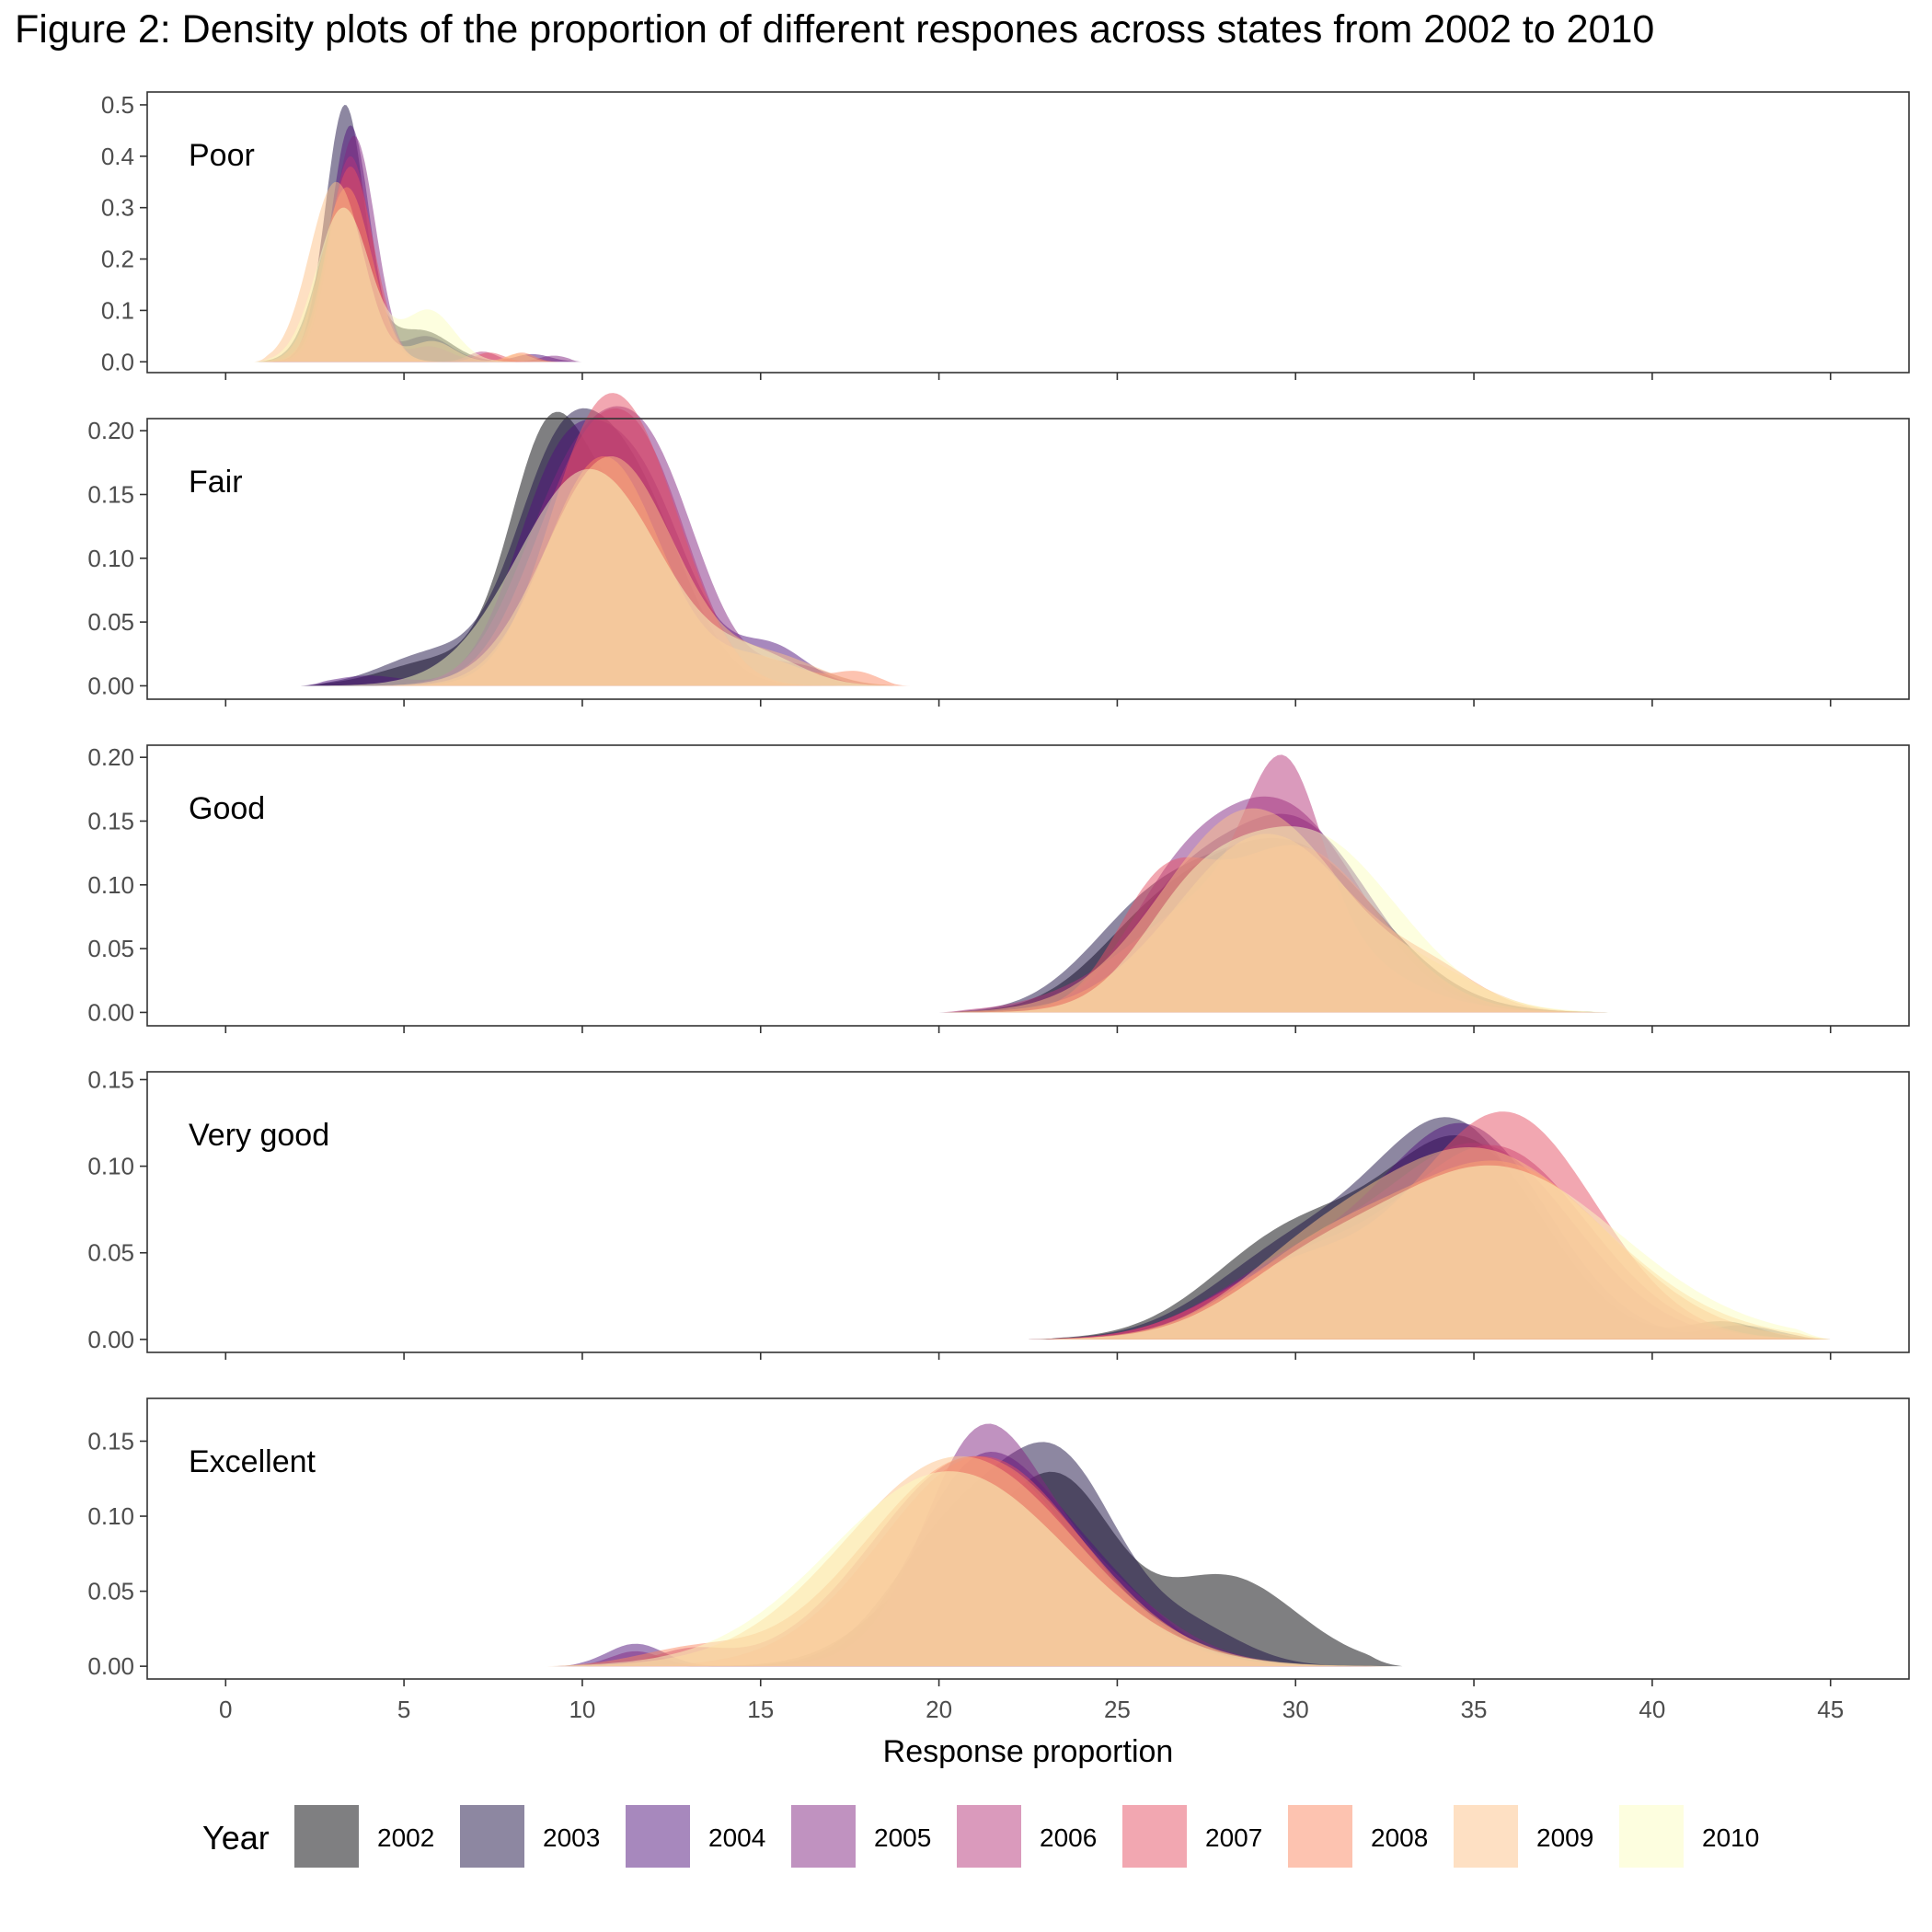  I want to click on legend-item-2007: 2007, so click(1192, 1836).